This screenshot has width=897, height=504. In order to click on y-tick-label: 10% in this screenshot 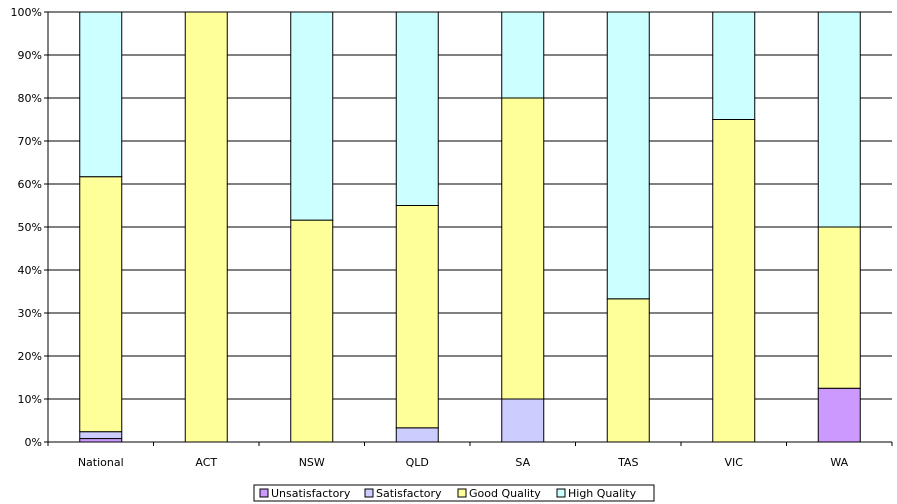, I will do `click(30, 399)`.